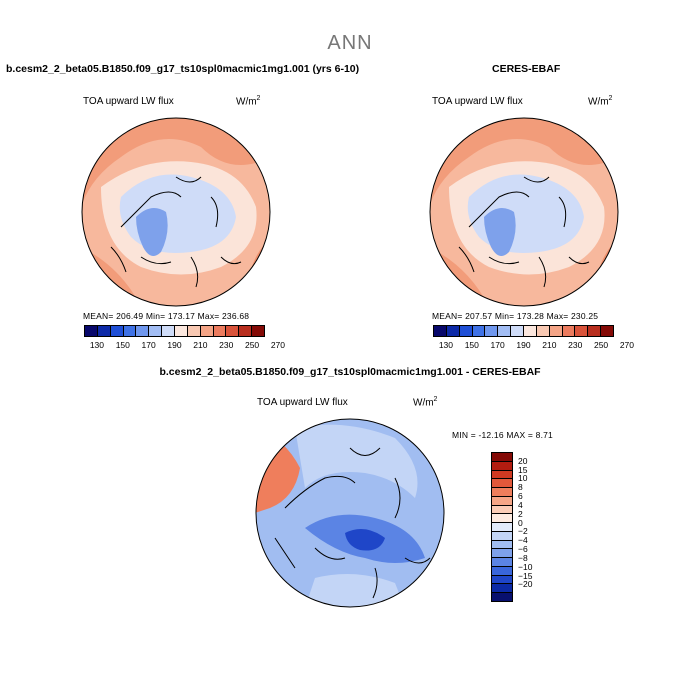 Image resolution: width=700 pixels, height=700 pixels. Describe the element at coordinates (526, 69) in the screenshot. I see `panel-2-title: CERES-EBAF` at that location.